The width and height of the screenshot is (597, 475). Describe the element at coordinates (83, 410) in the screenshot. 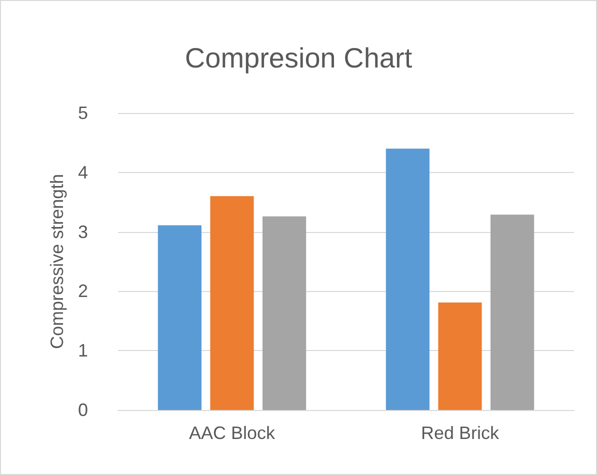

I see `y-tick-label: 0` at that location.